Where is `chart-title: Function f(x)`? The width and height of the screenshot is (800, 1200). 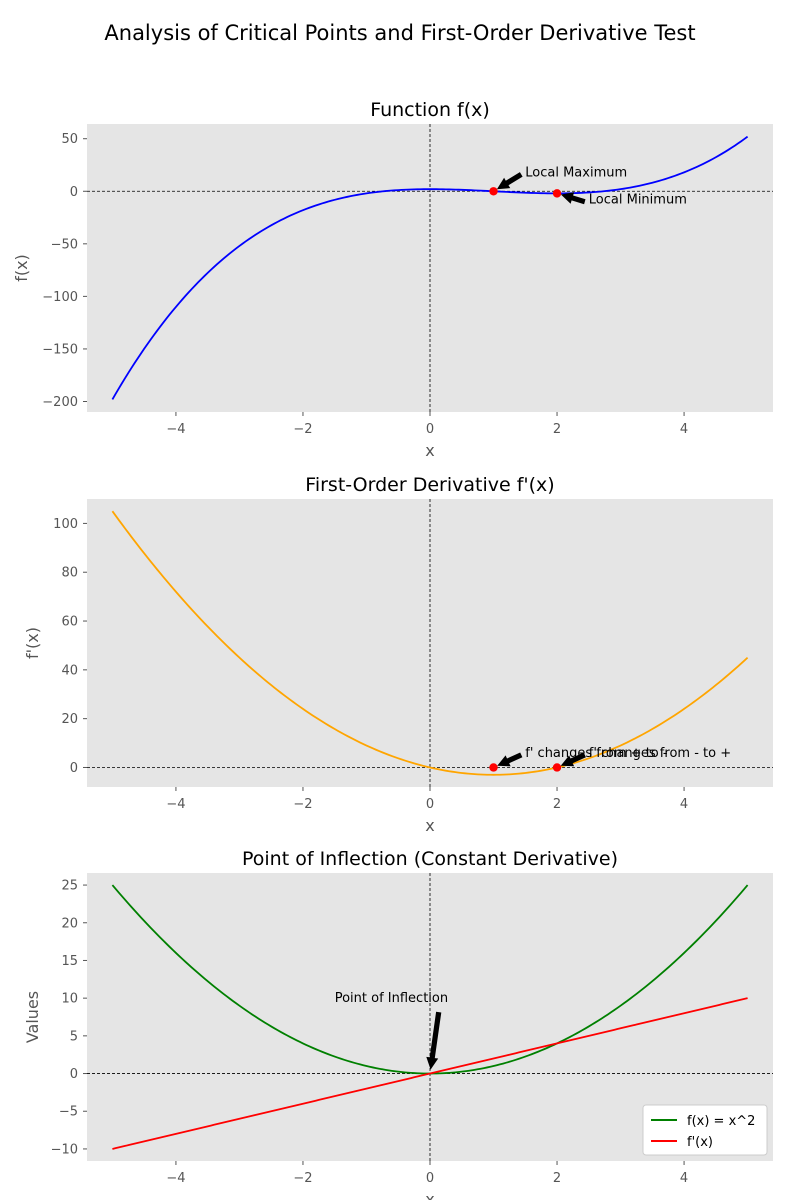
chart-title: Function f(x) is located at coordinates (430, 110).